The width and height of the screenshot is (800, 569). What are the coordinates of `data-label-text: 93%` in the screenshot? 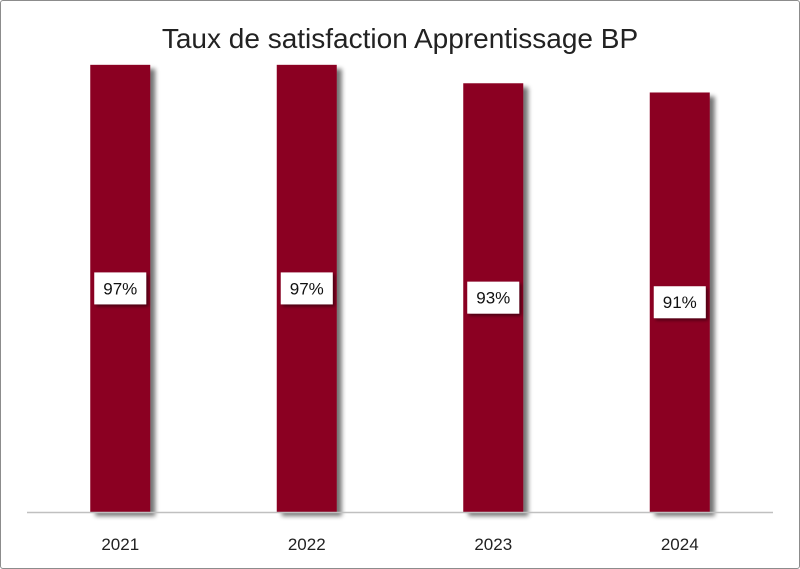 It's located at (493, 298).